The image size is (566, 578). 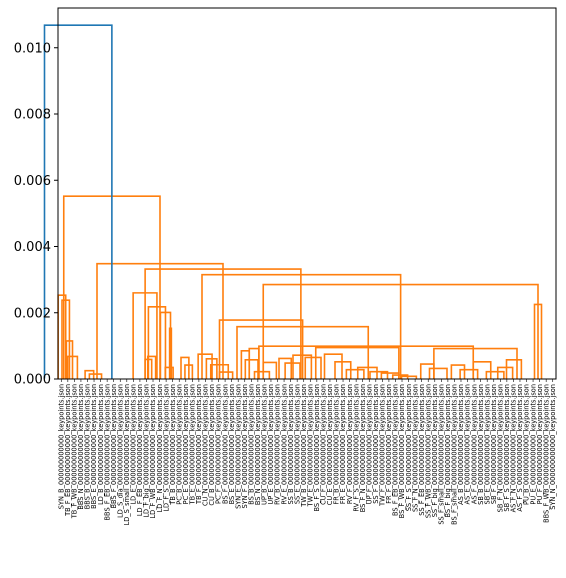 I want to click on leaf-label: CU_N_000000000000_keypoints.json, so click(x=206, y=445).